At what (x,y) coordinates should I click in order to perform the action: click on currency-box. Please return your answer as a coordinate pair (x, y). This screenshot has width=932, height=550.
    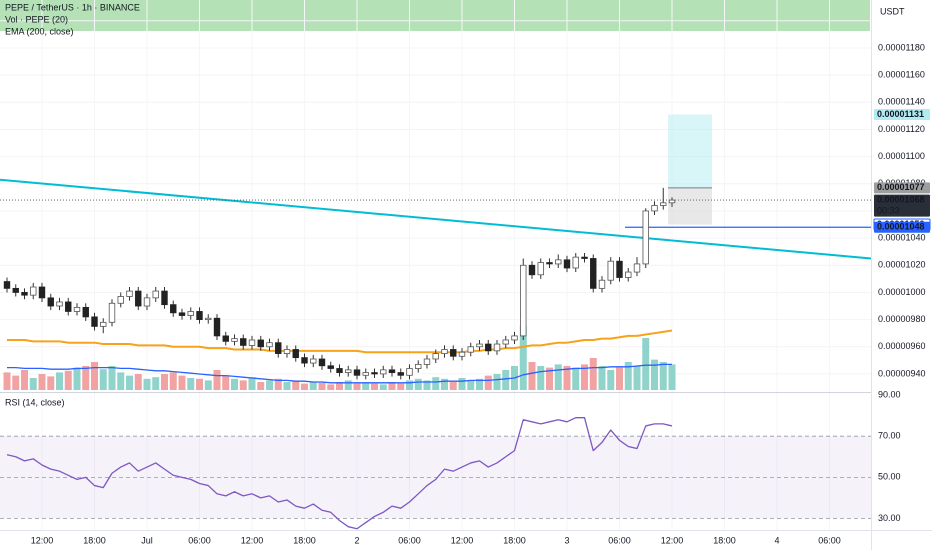
    Looking at the image, I should click on (902, 13).